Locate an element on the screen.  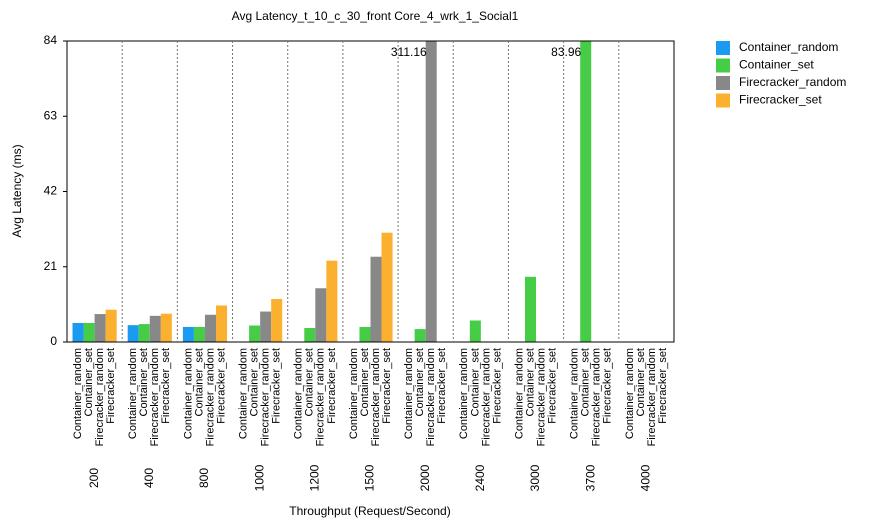
group-label: 3000 is located at coordinates (535, 477).